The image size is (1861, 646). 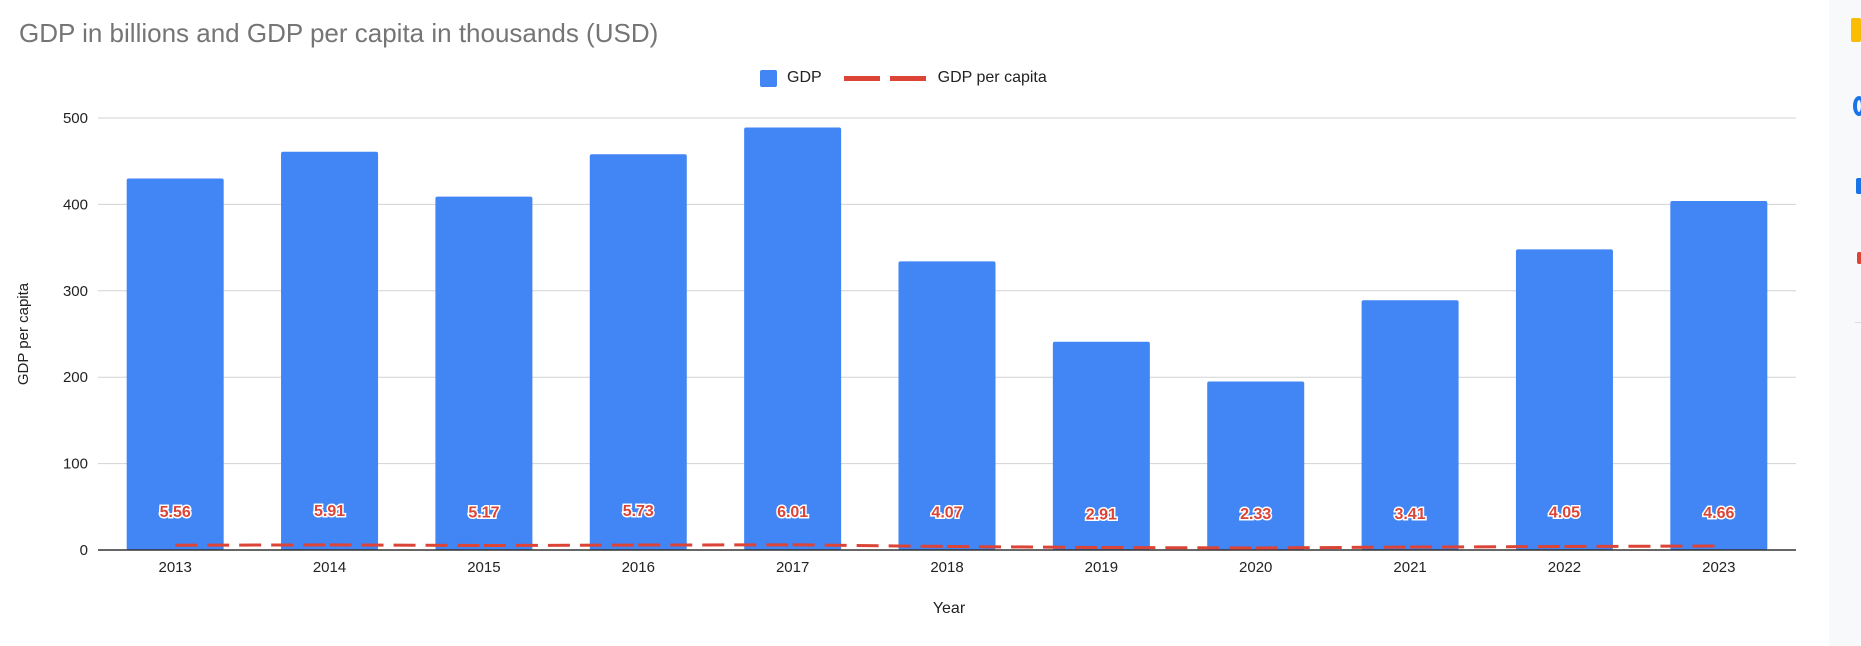 I want to click on y-tick-label: 300, so click(x=75, y=291).